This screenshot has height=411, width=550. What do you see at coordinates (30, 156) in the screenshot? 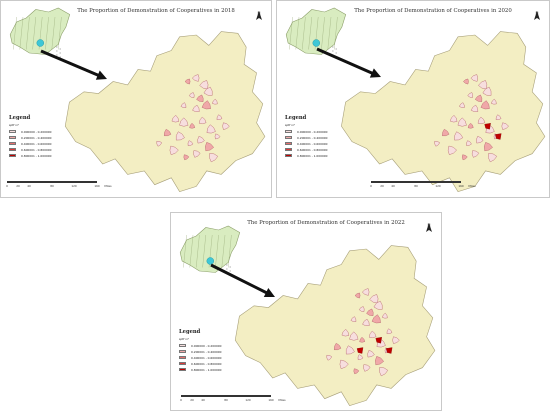
I see `legend-item: 0.800001 - 1.000000` at bounding box center [30, 156].